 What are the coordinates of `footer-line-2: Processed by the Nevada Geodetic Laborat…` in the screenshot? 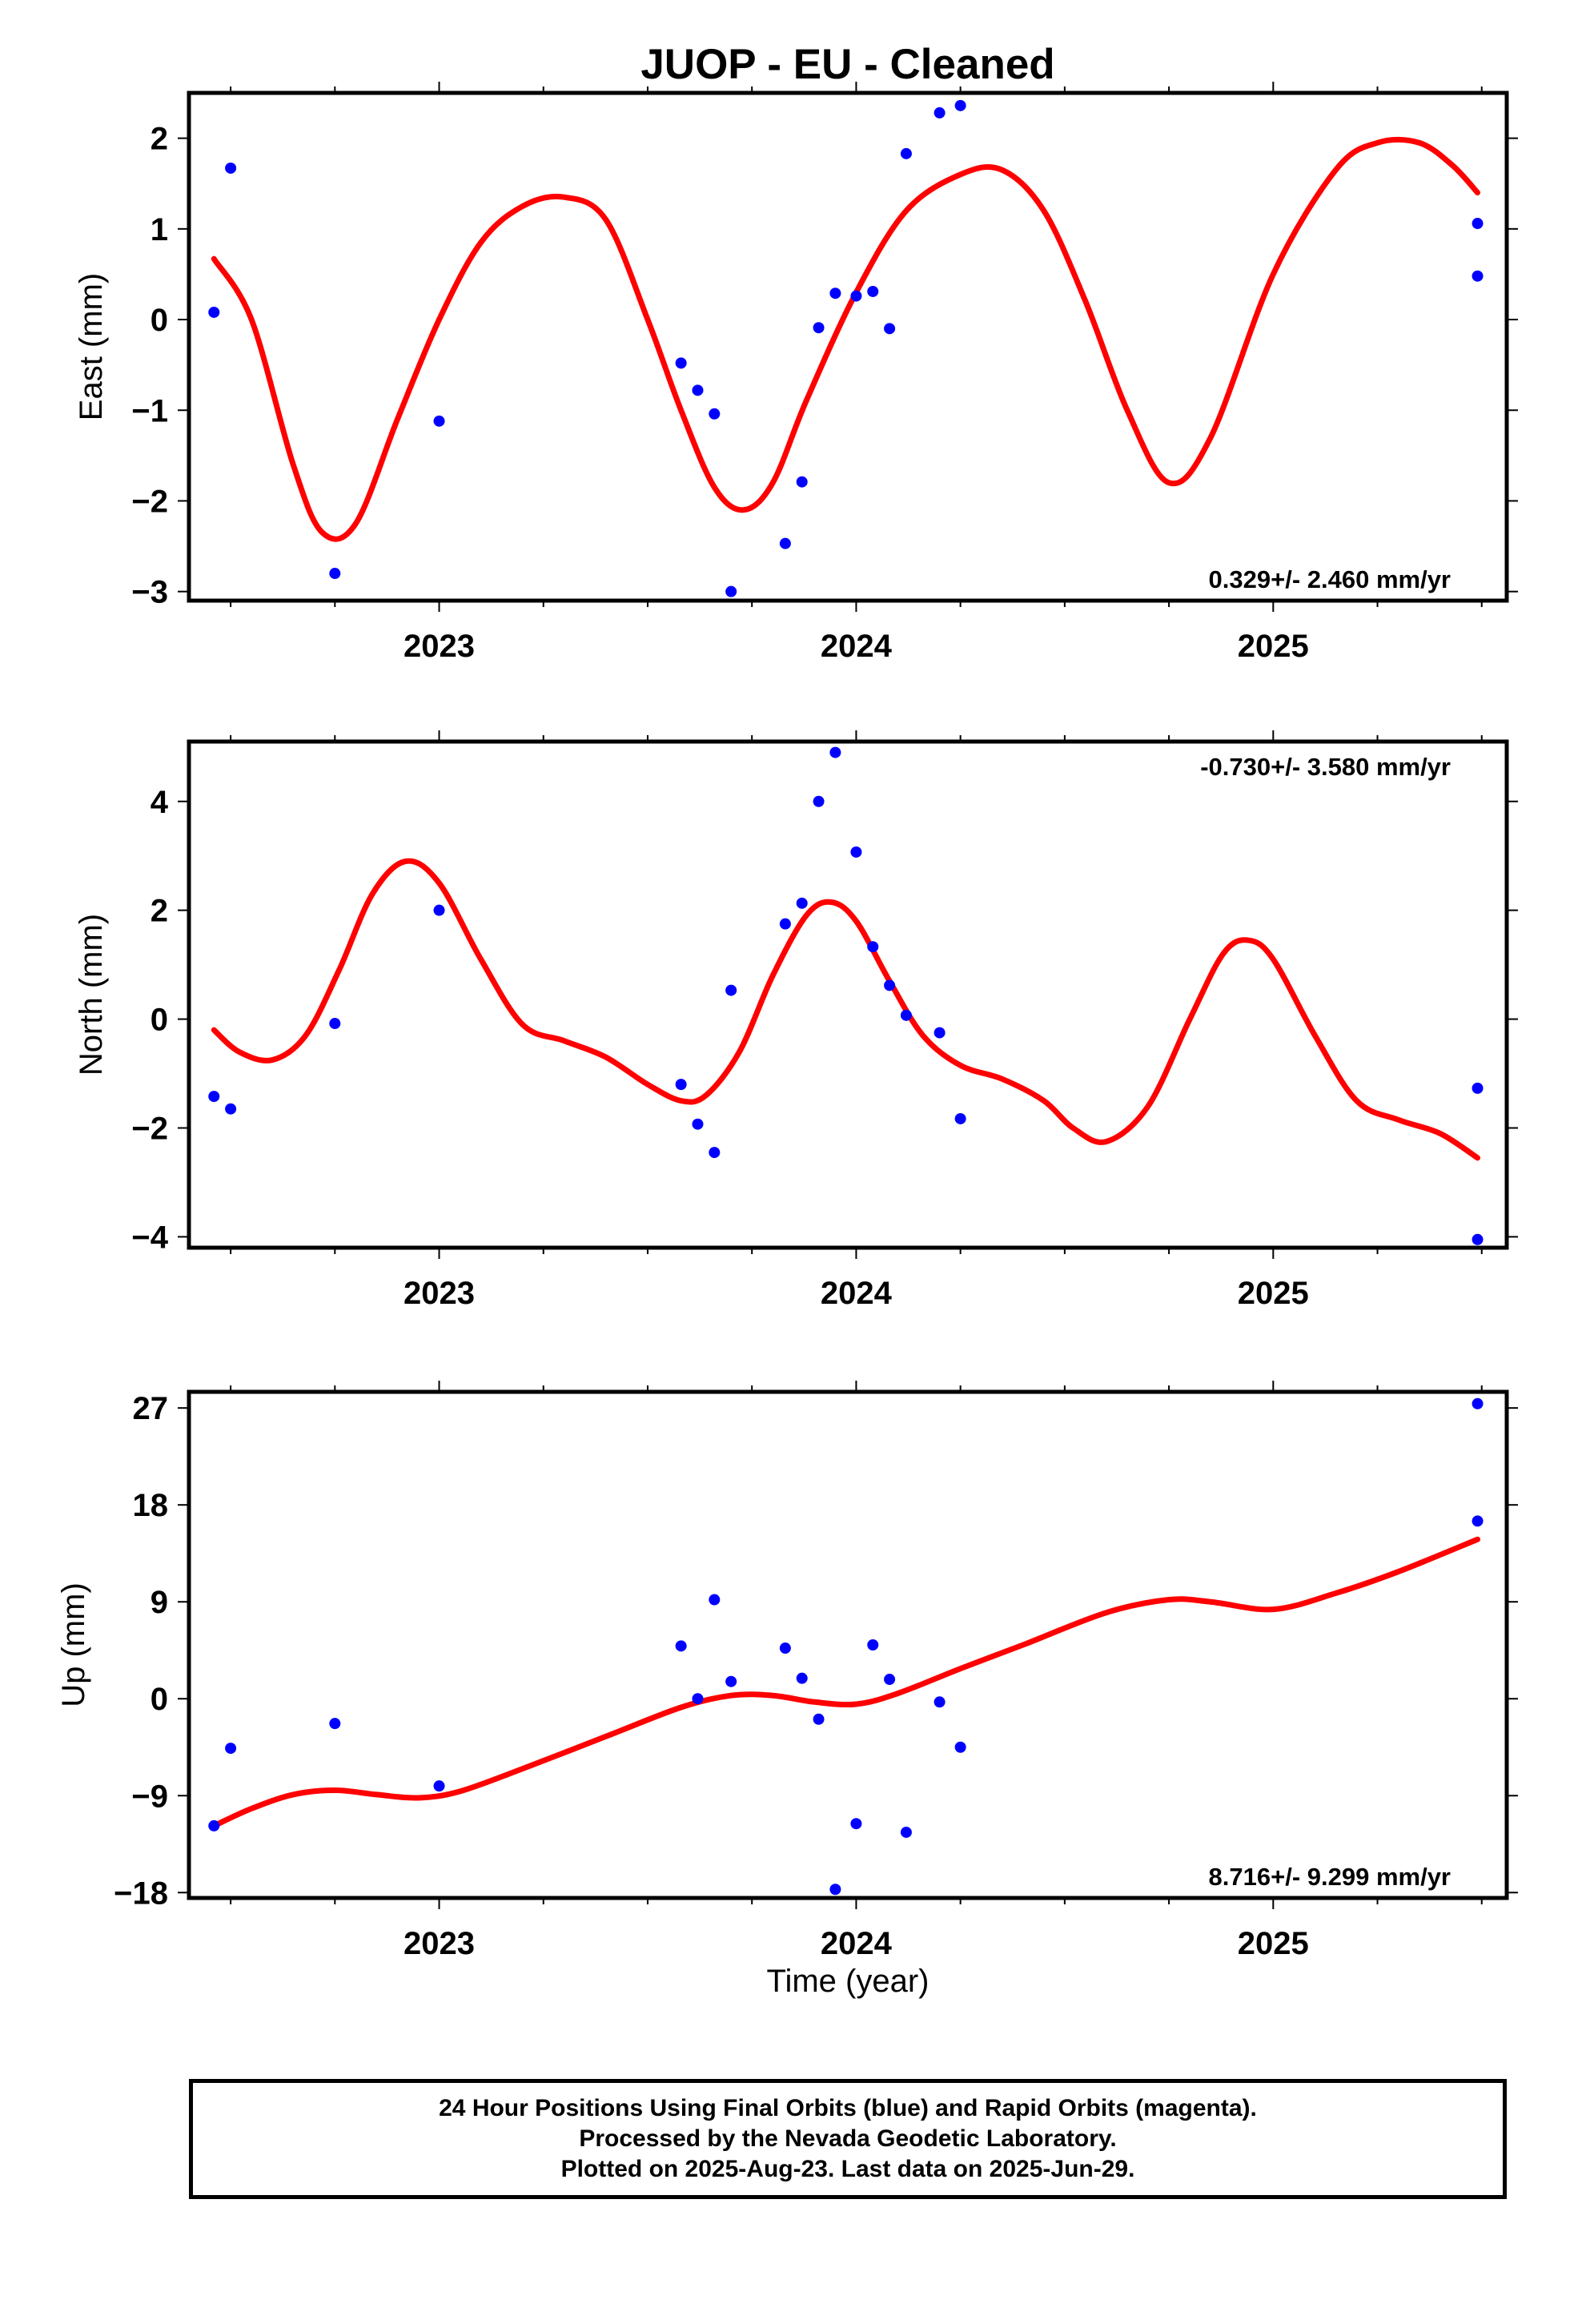 It's located at (848, 2138).